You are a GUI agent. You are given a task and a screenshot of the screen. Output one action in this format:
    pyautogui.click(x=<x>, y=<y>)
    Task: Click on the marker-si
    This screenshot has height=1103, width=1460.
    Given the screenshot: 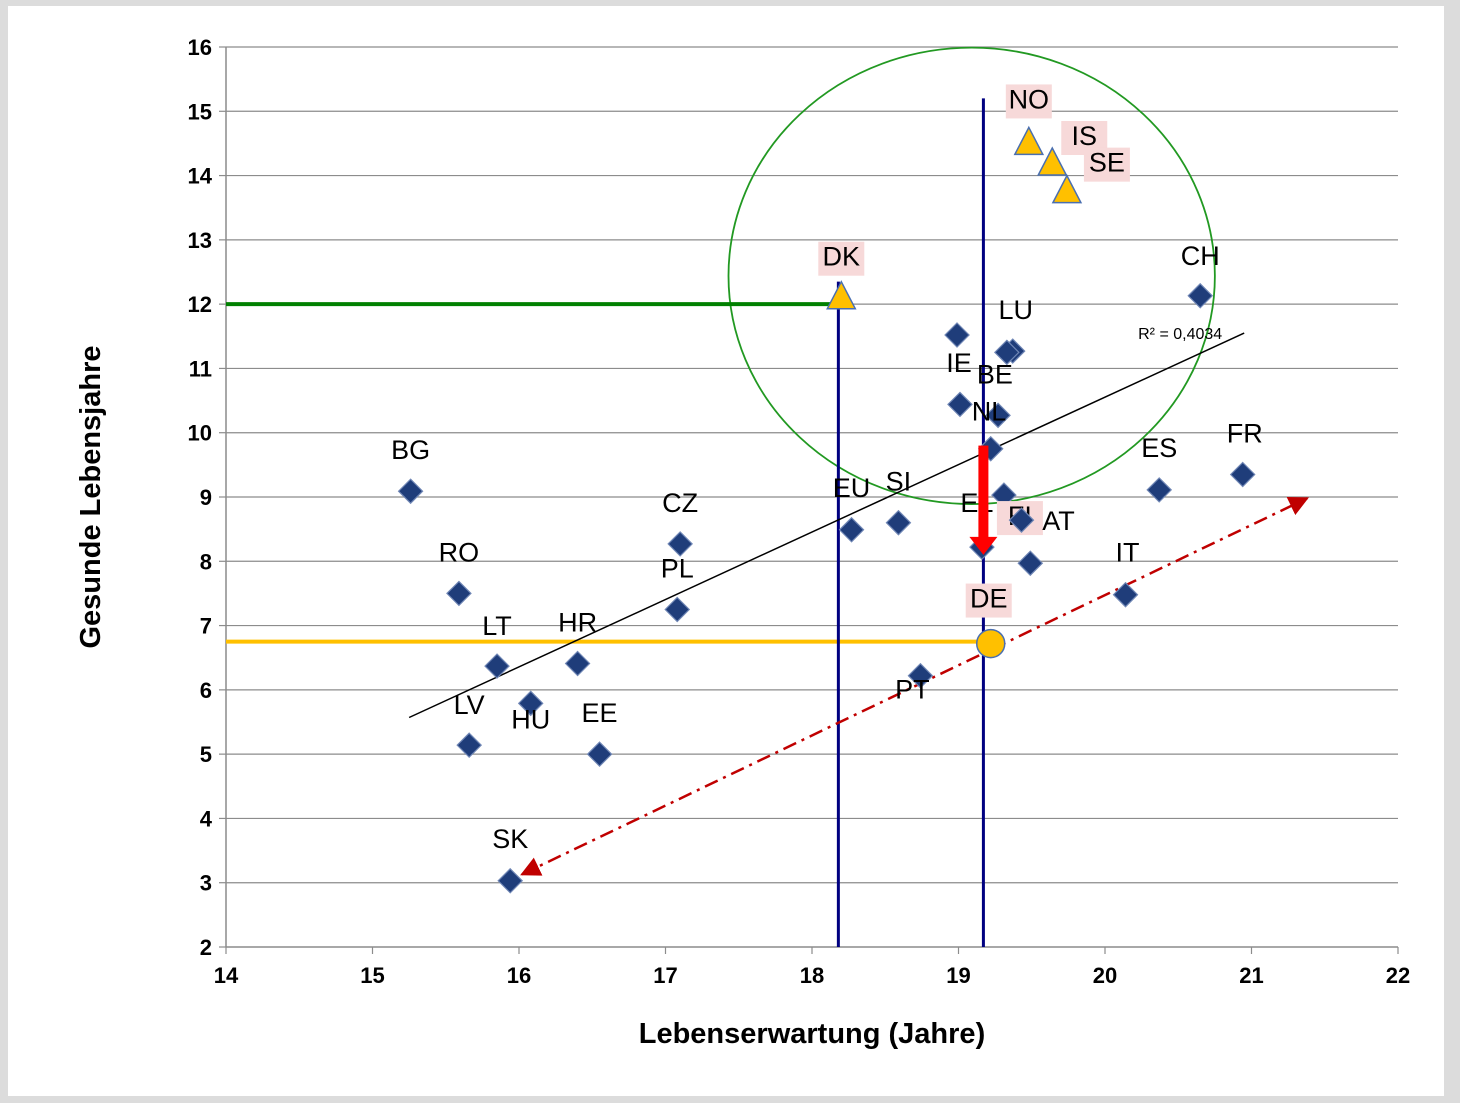 What is the action you would take?
    pyautogui.click(x=898, y=522)
    